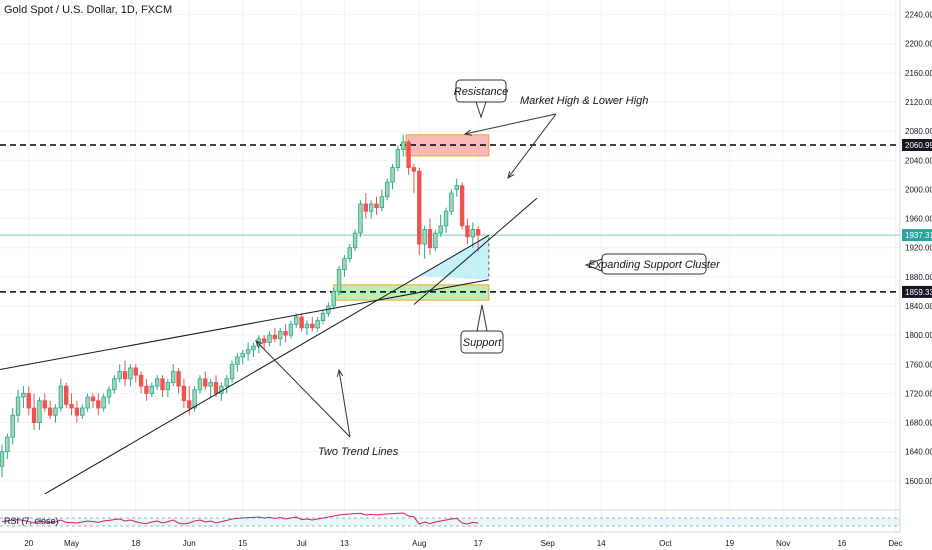 The width and height of the screenshot is (932, 550). I want to click on lower-high-arrow, so click(532, 146).